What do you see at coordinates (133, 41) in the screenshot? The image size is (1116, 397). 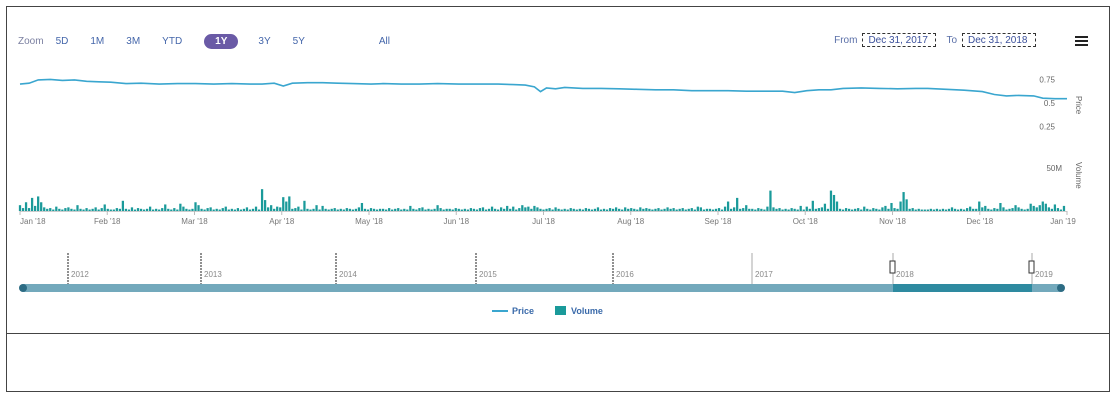 I see `zoom-button-3m: 3M` at bounding box center [133, 41].